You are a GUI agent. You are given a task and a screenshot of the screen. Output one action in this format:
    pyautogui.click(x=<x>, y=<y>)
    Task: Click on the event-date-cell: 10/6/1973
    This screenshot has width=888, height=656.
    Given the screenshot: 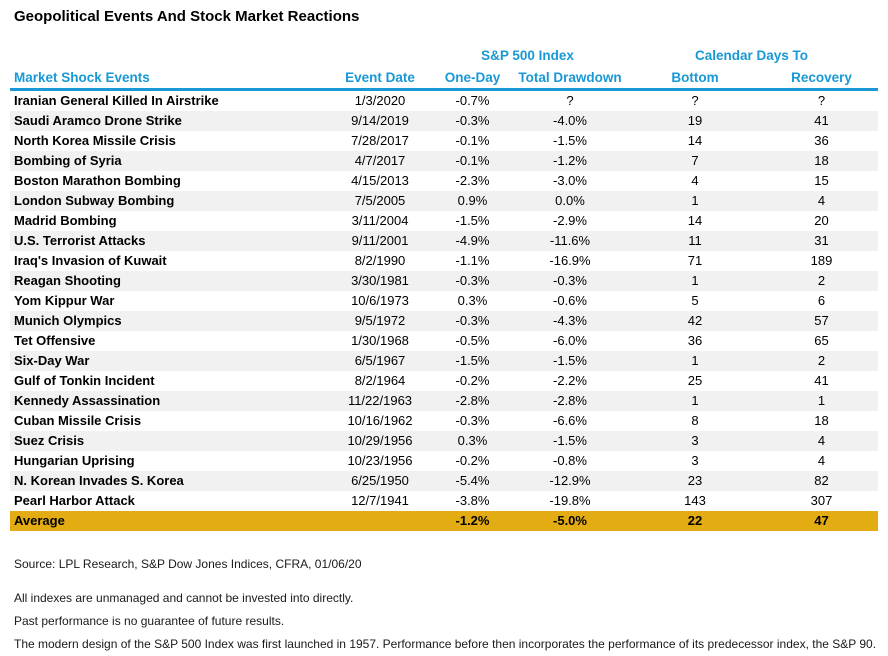 What is the action you would take?
    pyautogui.click(x=380, y=300)
    